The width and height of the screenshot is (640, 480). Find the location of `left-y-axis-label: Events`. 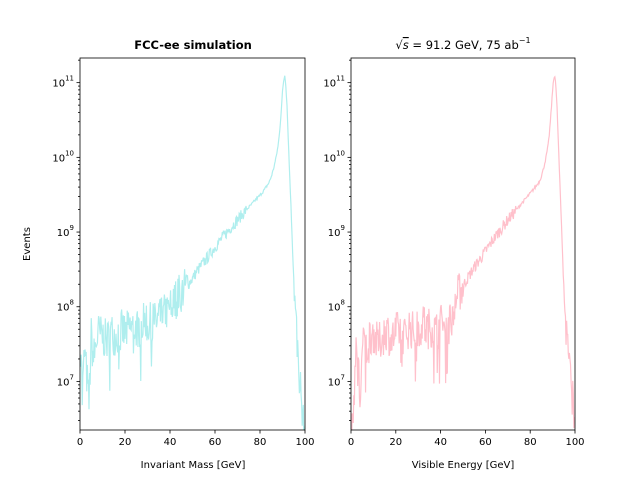

left-y-axis-label: Events is located at coordinates (27, 244).